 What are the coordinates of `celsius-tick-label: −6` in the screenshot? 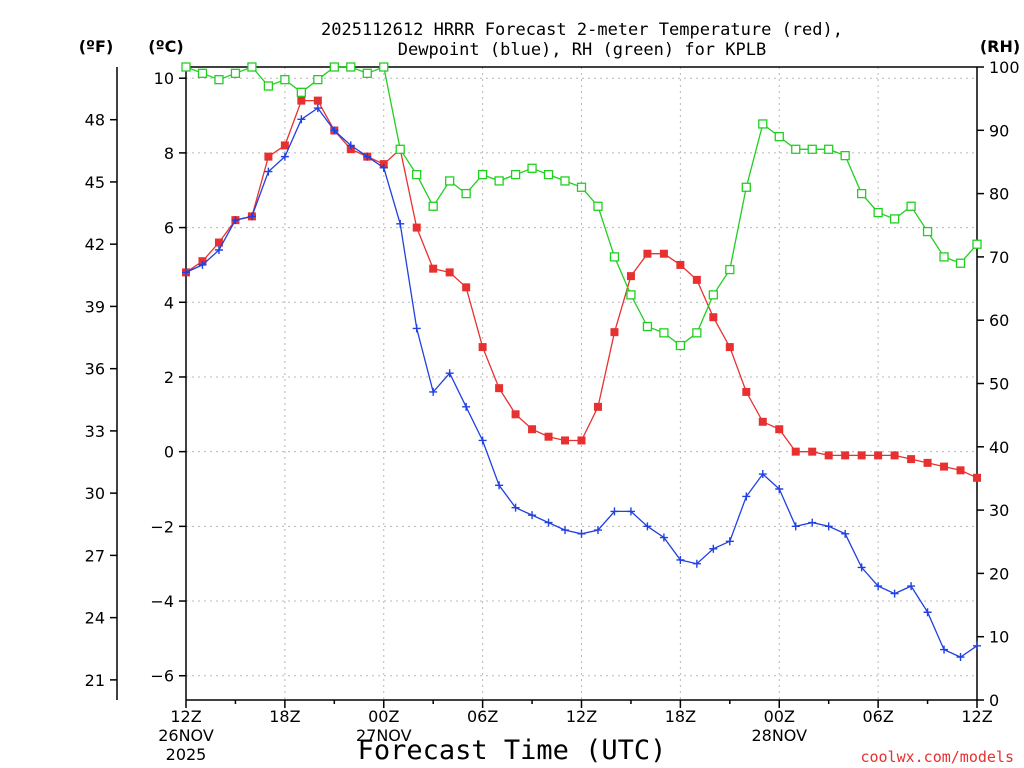 It's located at (162, 676).